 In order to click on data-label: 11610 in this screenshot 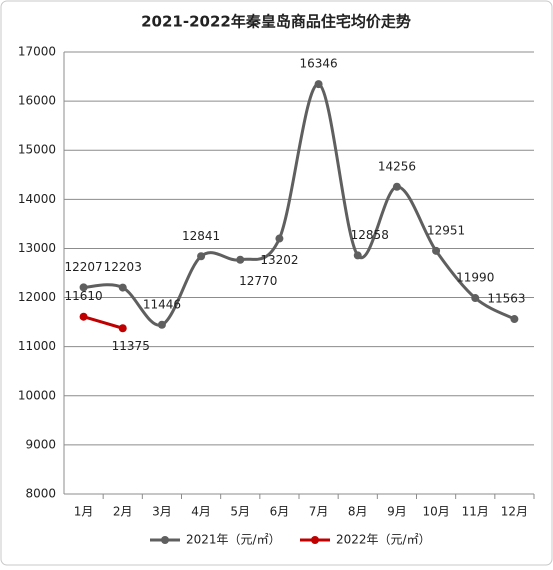, I will do `click(83, 296)`.